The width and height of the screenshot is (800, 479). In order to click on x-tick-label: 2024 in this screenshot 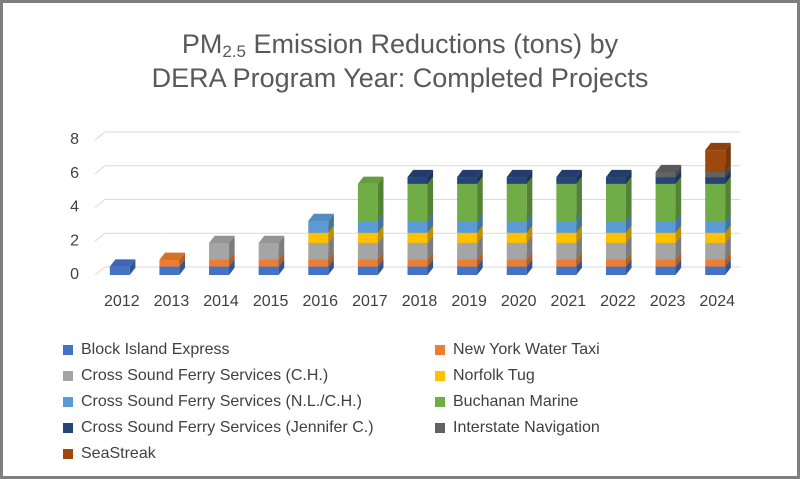, I will do `click(717, 301)`.